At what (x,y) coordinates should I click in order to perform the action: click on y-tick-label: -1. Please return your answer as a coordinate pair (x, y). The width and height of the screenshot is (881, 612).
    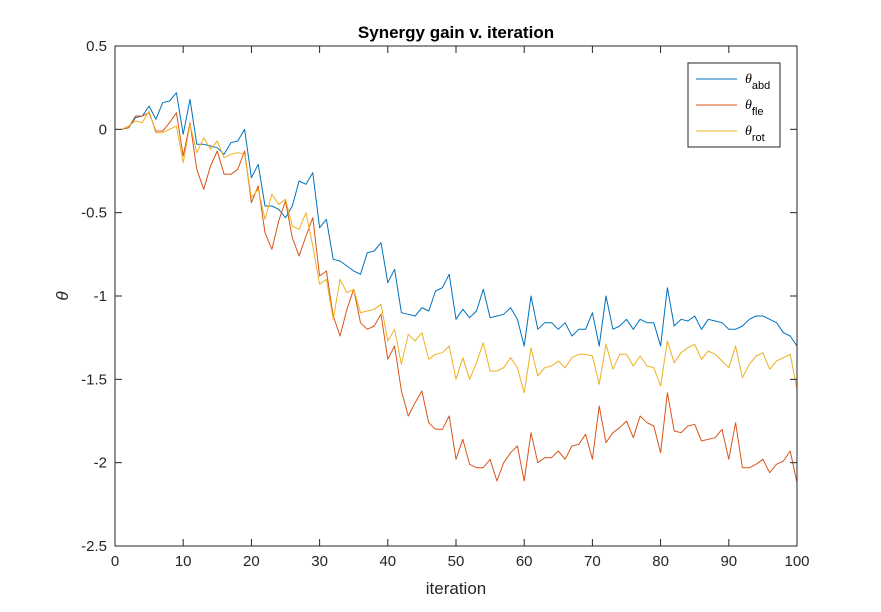
    Looking at the image, I should click on (100, 296).